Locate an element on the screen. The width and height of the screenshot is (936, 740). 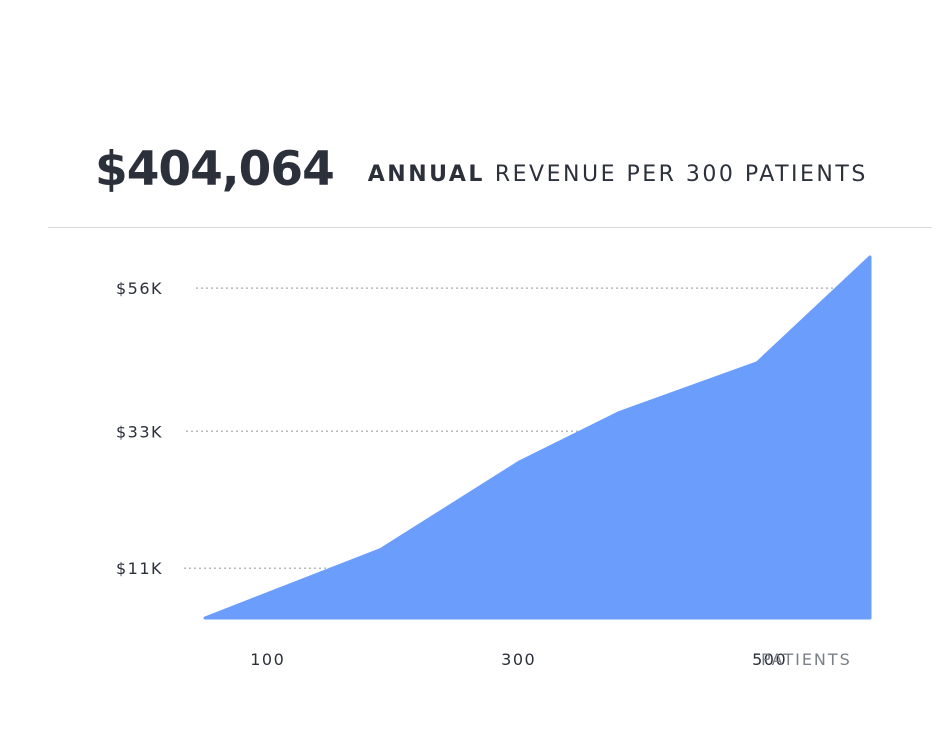
headline-value: $404,064 is located at coordinates (215, 169).